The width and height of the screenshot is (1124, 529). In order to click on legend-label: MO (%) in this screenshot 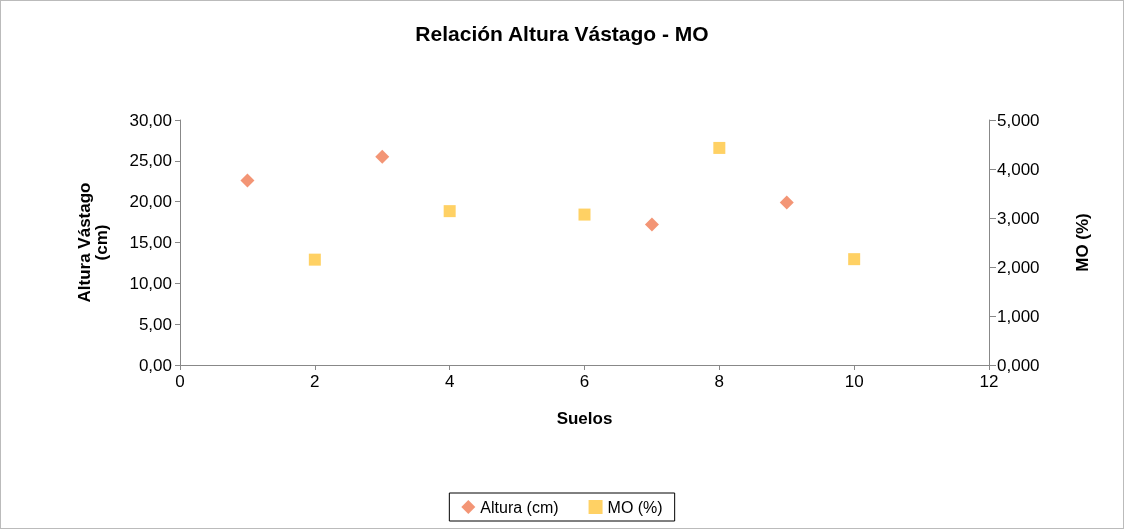, I will do `click(635, 507)`.